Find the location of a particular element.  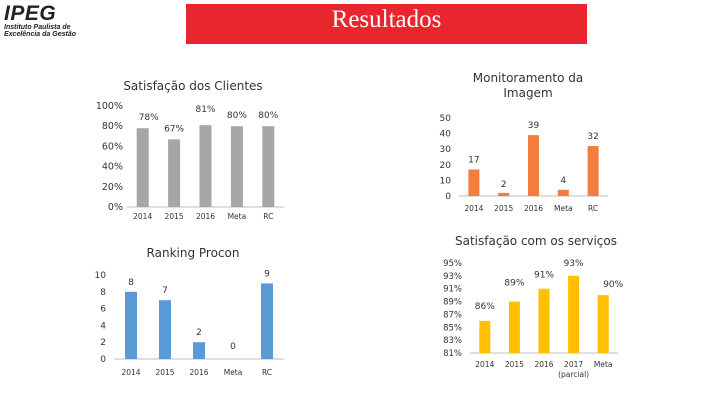

data-label: 8 is located at coordinates (131, 283).